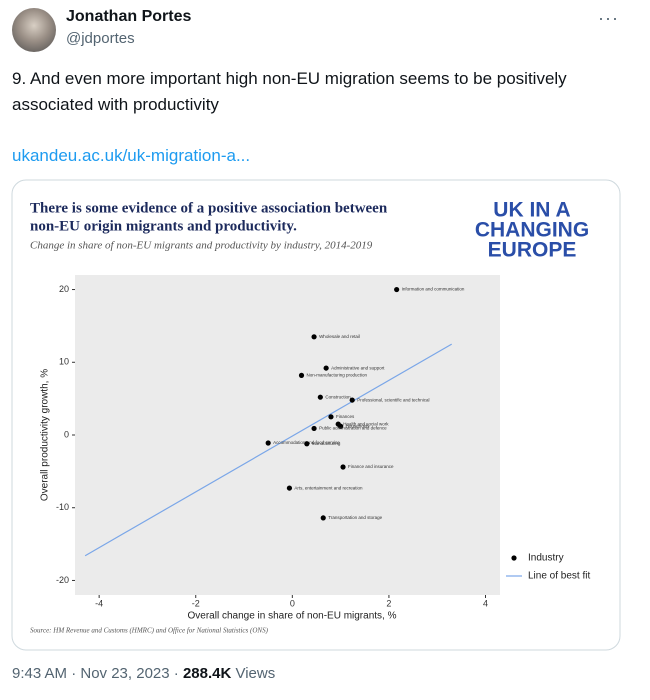 This screenshot has width=650, height=700. Describe the element at coordinates (393, 399) in the screenshot. I see `point-label: Professional, scientific and technical` at that location.